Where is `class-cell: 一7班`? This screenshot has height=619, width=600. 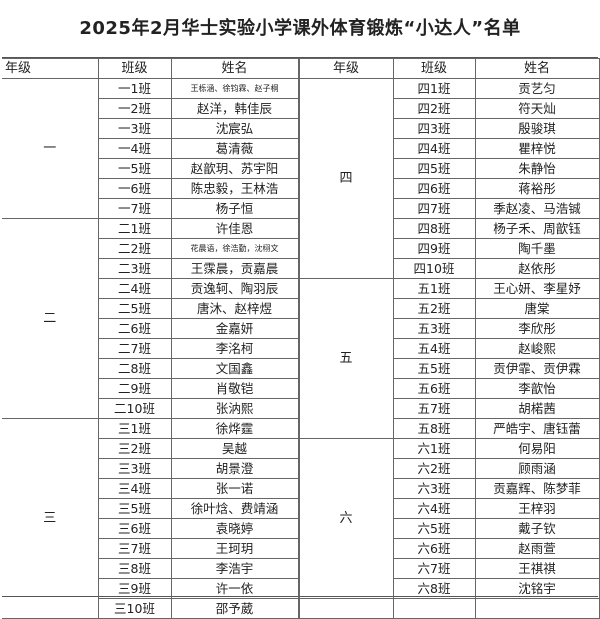 class-cell: 一7班 is located at coordinates (135, 208).